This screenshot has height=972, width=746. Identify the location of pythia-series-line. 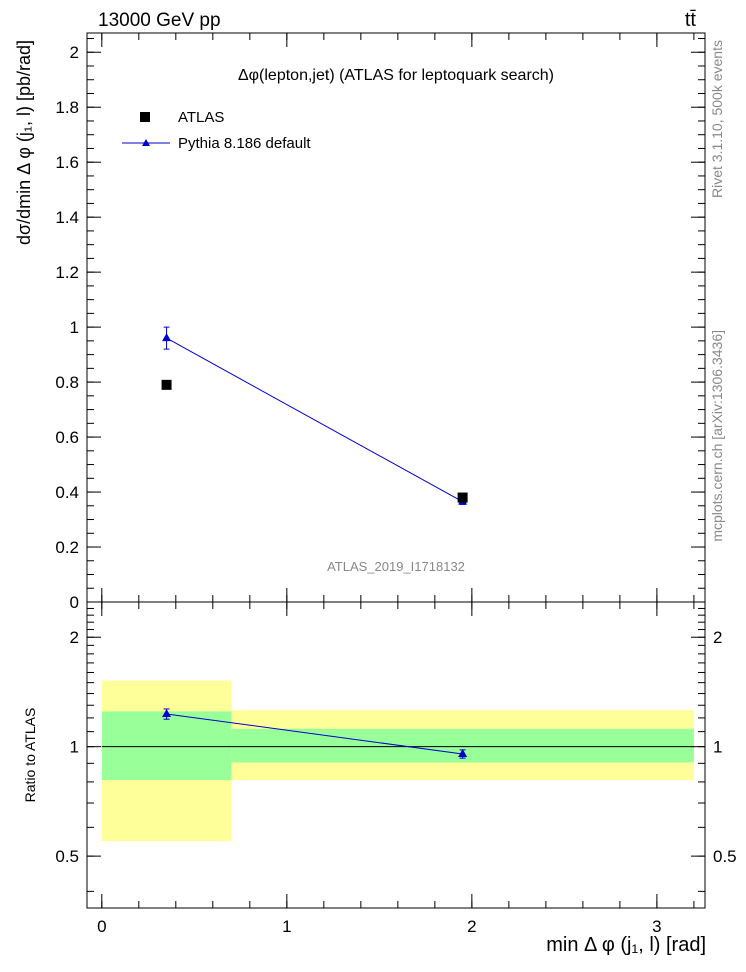
(314, 420).